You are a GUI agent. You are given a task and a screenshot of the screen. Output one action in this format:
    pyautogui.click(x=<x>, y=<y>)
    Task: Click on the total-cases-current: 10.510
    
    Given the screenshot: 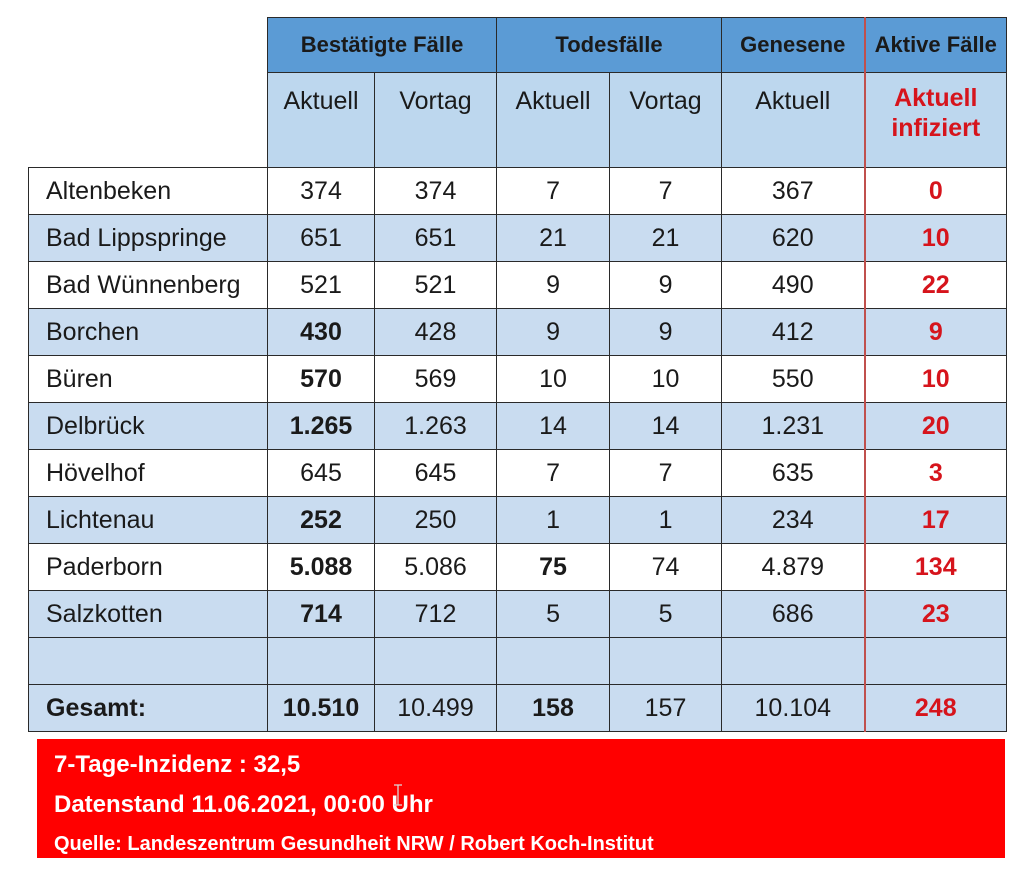 What is the action you would take?
    pyautogui.click(x=321, y=708)
    